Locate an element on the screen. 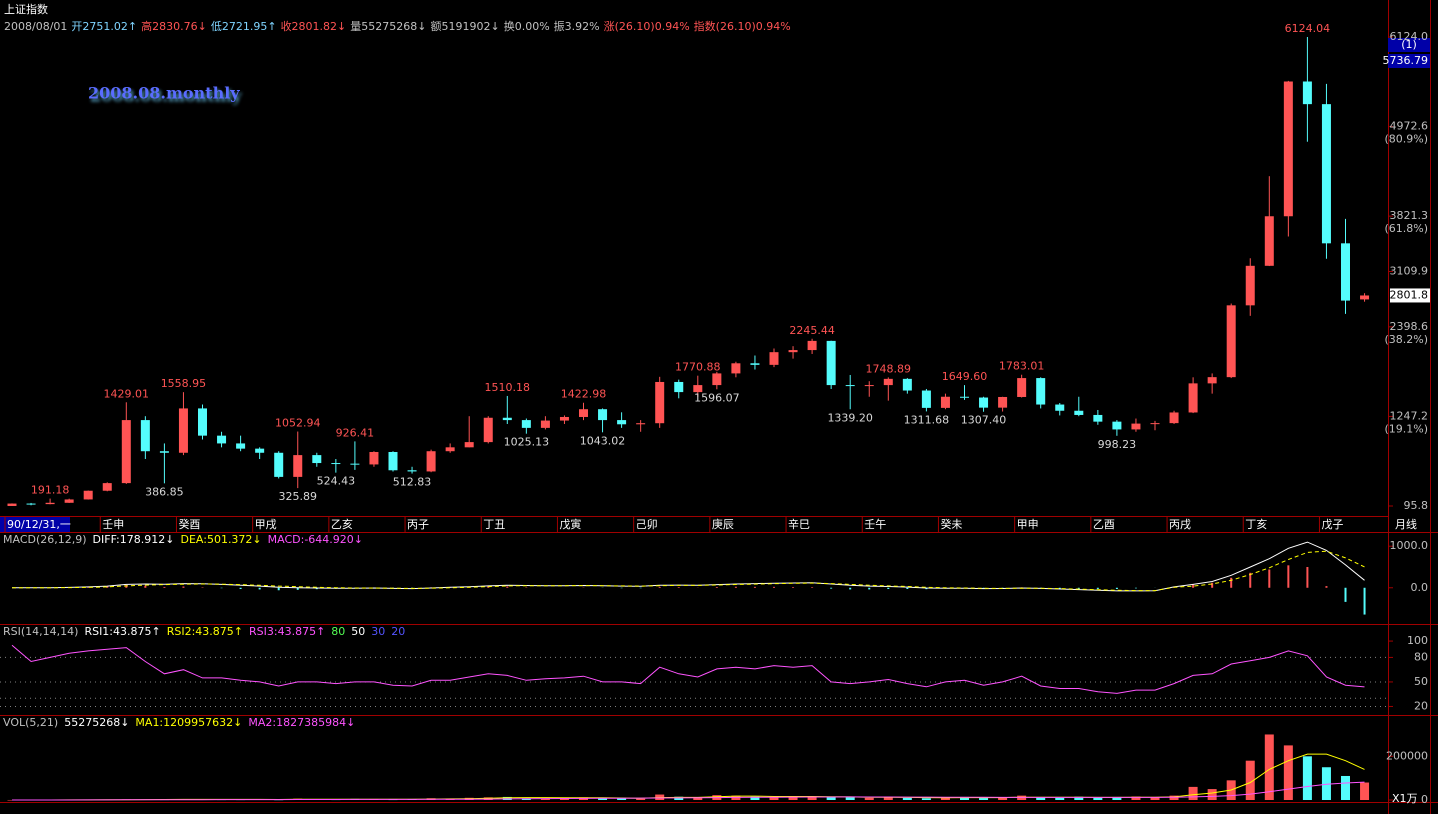 Image resolution: width=1438 pixels, height=814 pixels. x-tick-label: 戊寅 is located at coordinates (570, 524).